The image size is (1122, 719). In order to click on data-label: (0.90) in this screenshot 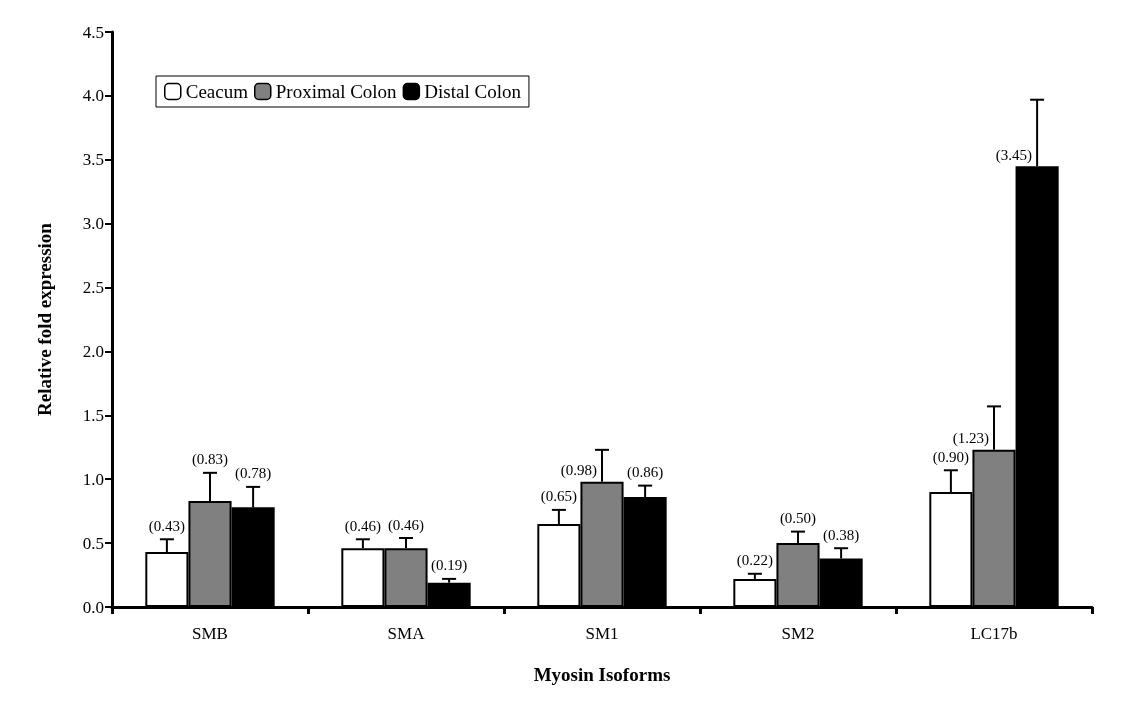, I will do `click(951, 457)`.